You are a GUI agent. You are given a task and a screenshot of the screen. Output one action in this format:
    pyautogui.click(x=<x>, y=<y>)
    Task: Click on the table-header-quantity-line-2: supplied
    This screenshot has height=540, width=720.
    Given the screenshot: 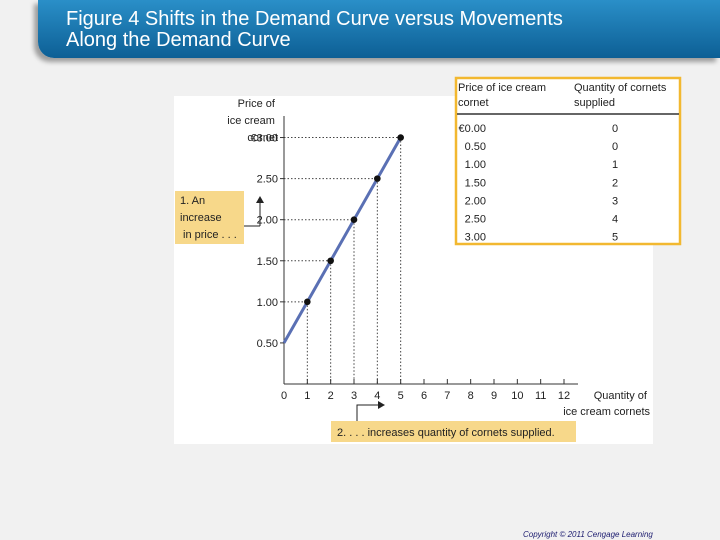 What is the action you would take?
    pyautogui.click(x=594, y=103)
    